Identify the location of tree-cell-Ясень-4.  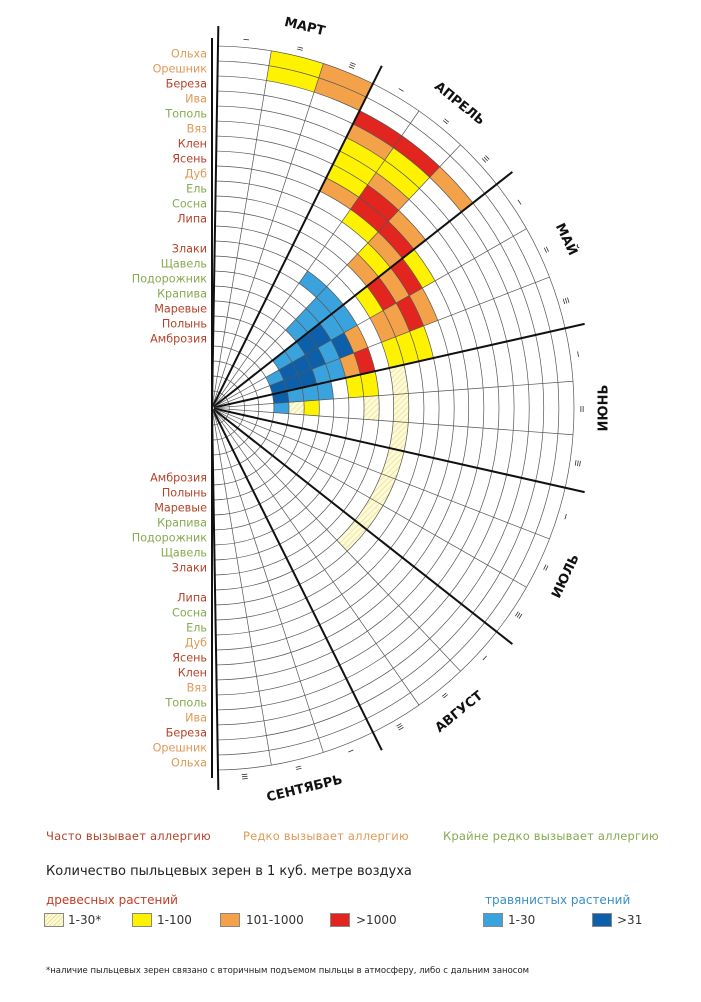
(339, 193).